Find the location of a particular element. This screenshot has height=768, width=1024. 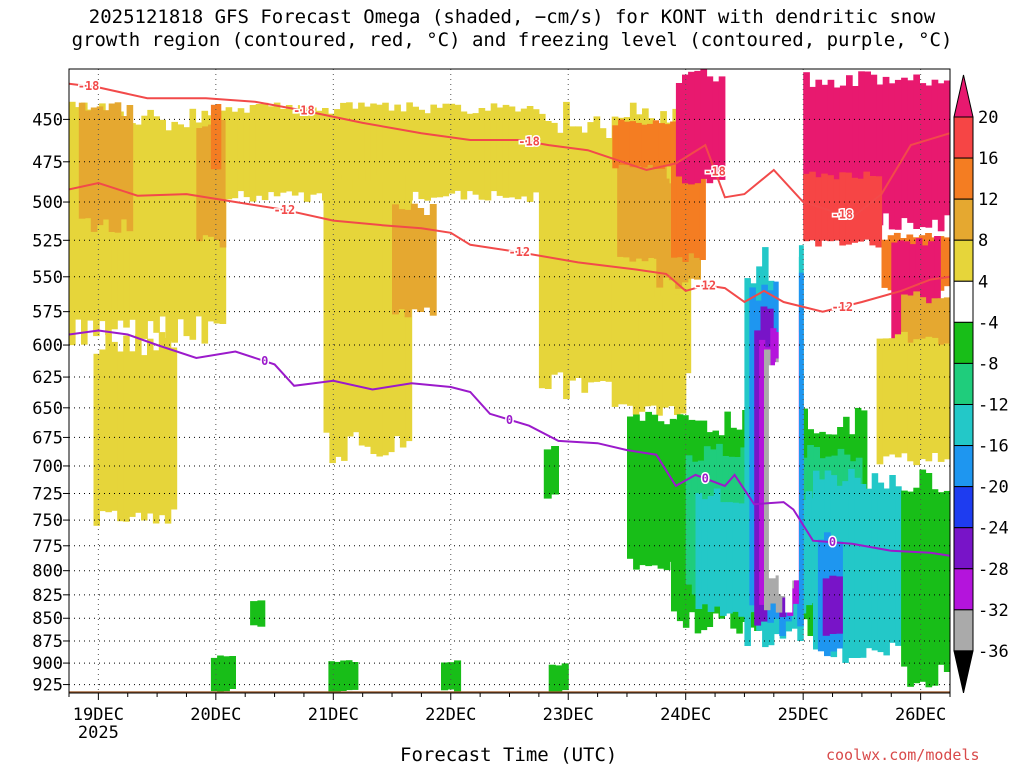

contour-label: -18 is located at coordinates (715, 172).